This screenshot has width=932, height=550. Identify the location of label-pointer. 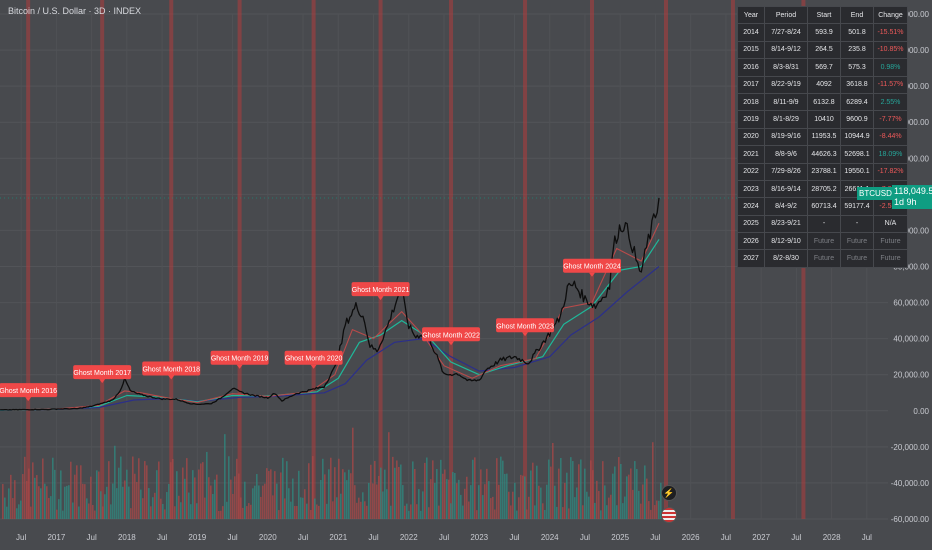
(592, 274).